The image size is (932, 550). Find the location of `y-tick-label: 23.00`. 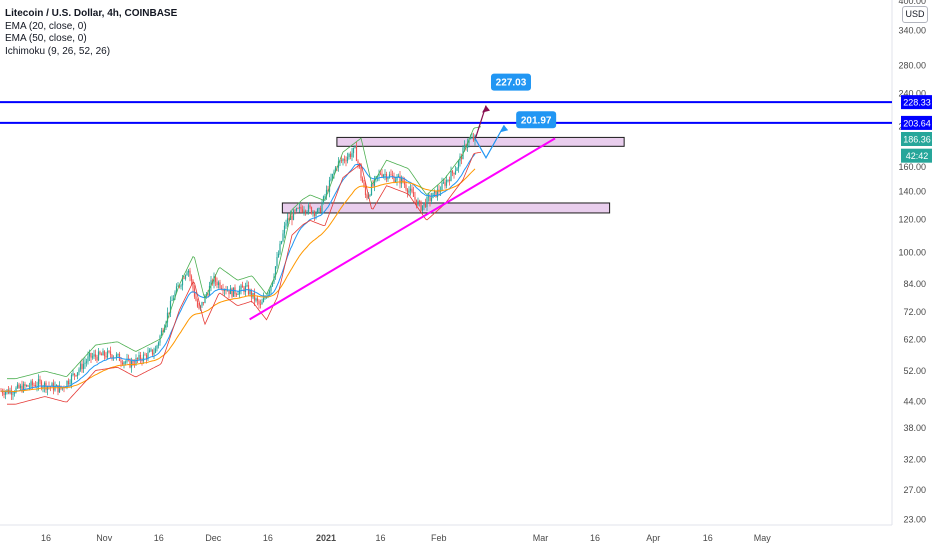

y-tick-label: 23.00 is located at coordinates (914, 519).